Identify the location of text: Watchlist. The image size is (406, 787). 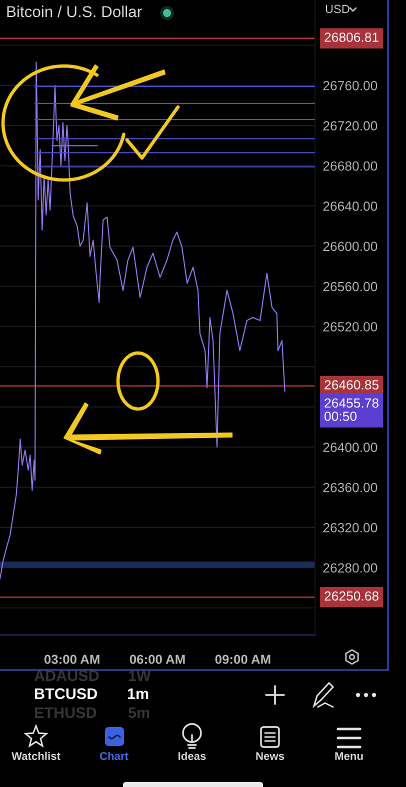
(36, 756).